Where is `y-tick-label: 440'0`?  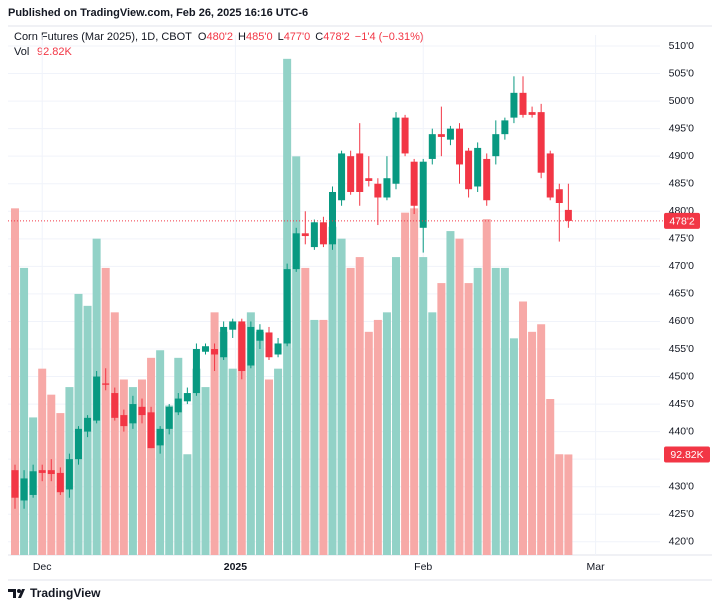 y-tick-label: 440'0 is located at coordinates (682, 431).